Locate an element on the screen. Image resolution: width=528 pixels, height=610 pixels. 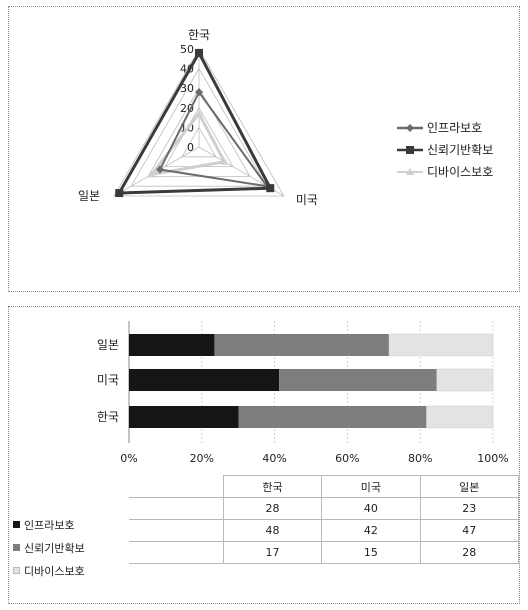
table-col-header: 미국 is located at coordinates (371, 486).